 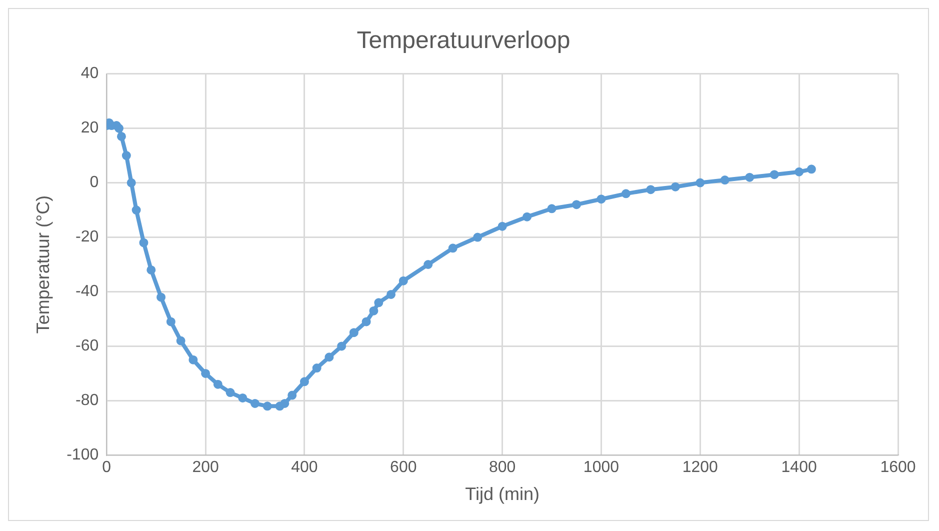 What do you see at coordinates (700, 467) in the screenshot?
I see `x-tick-label: 1200` at bounding box center [700, 467].